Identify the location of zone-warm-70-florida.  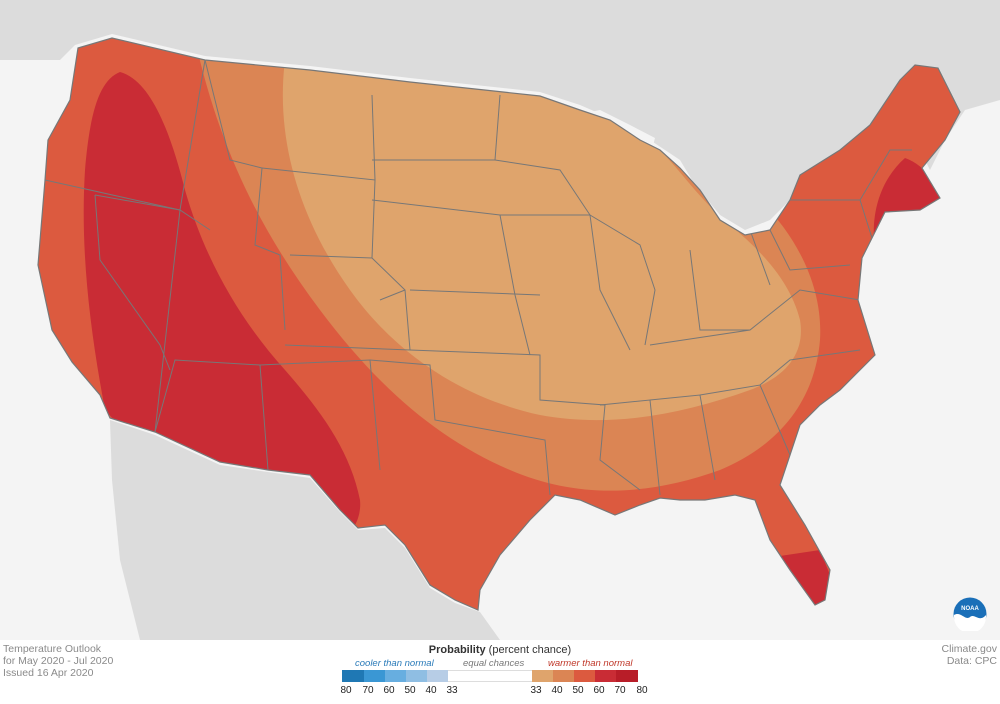
(810, 580).